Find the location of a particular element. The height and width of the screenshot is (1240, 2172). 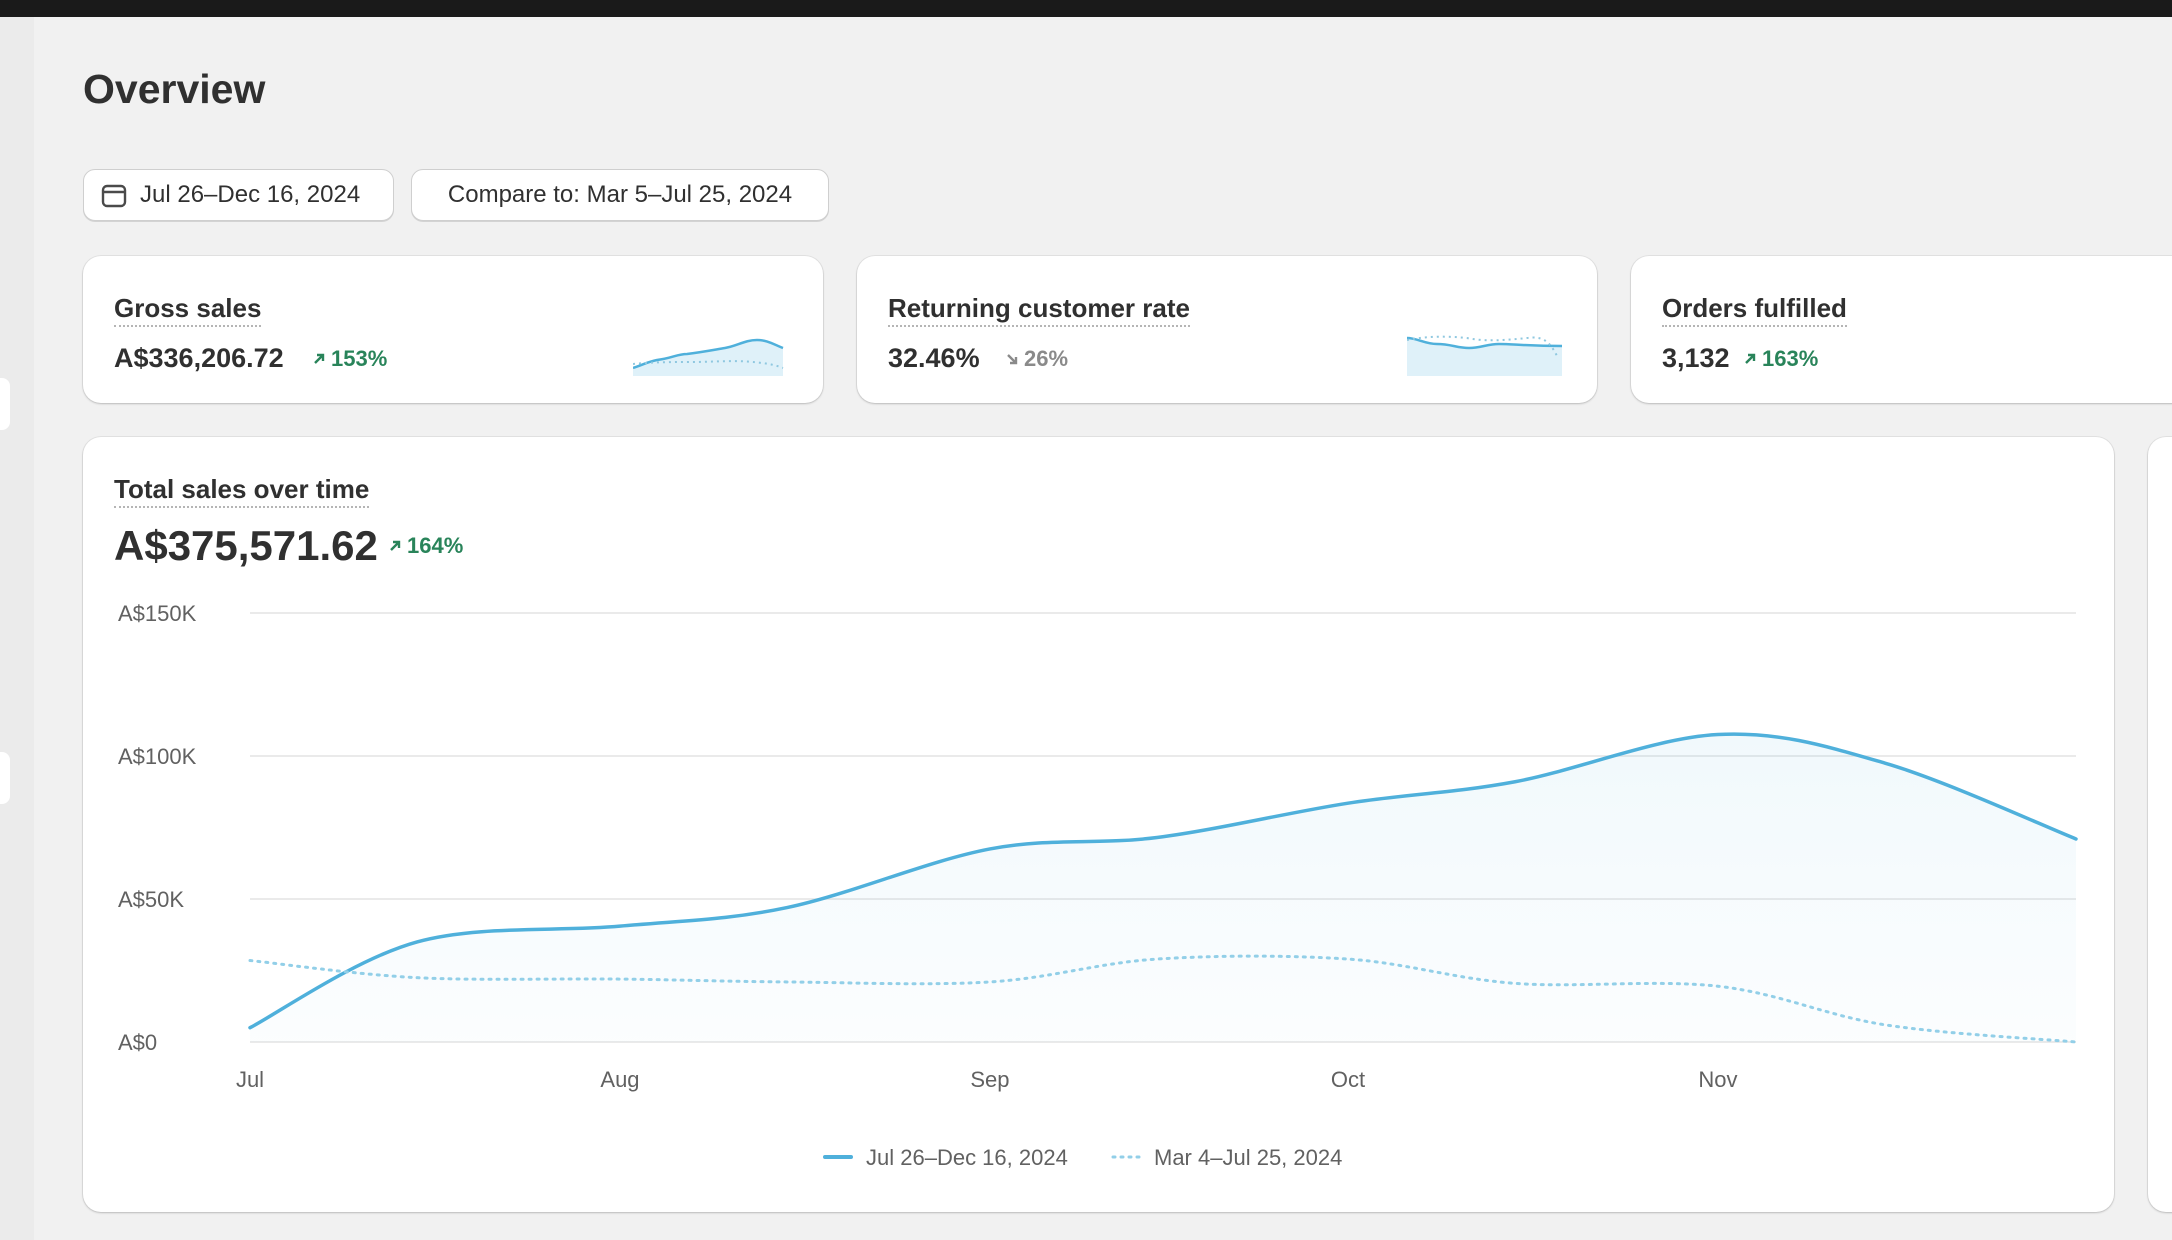

gross-sales-sparkline is located at coordinates (708, 357).